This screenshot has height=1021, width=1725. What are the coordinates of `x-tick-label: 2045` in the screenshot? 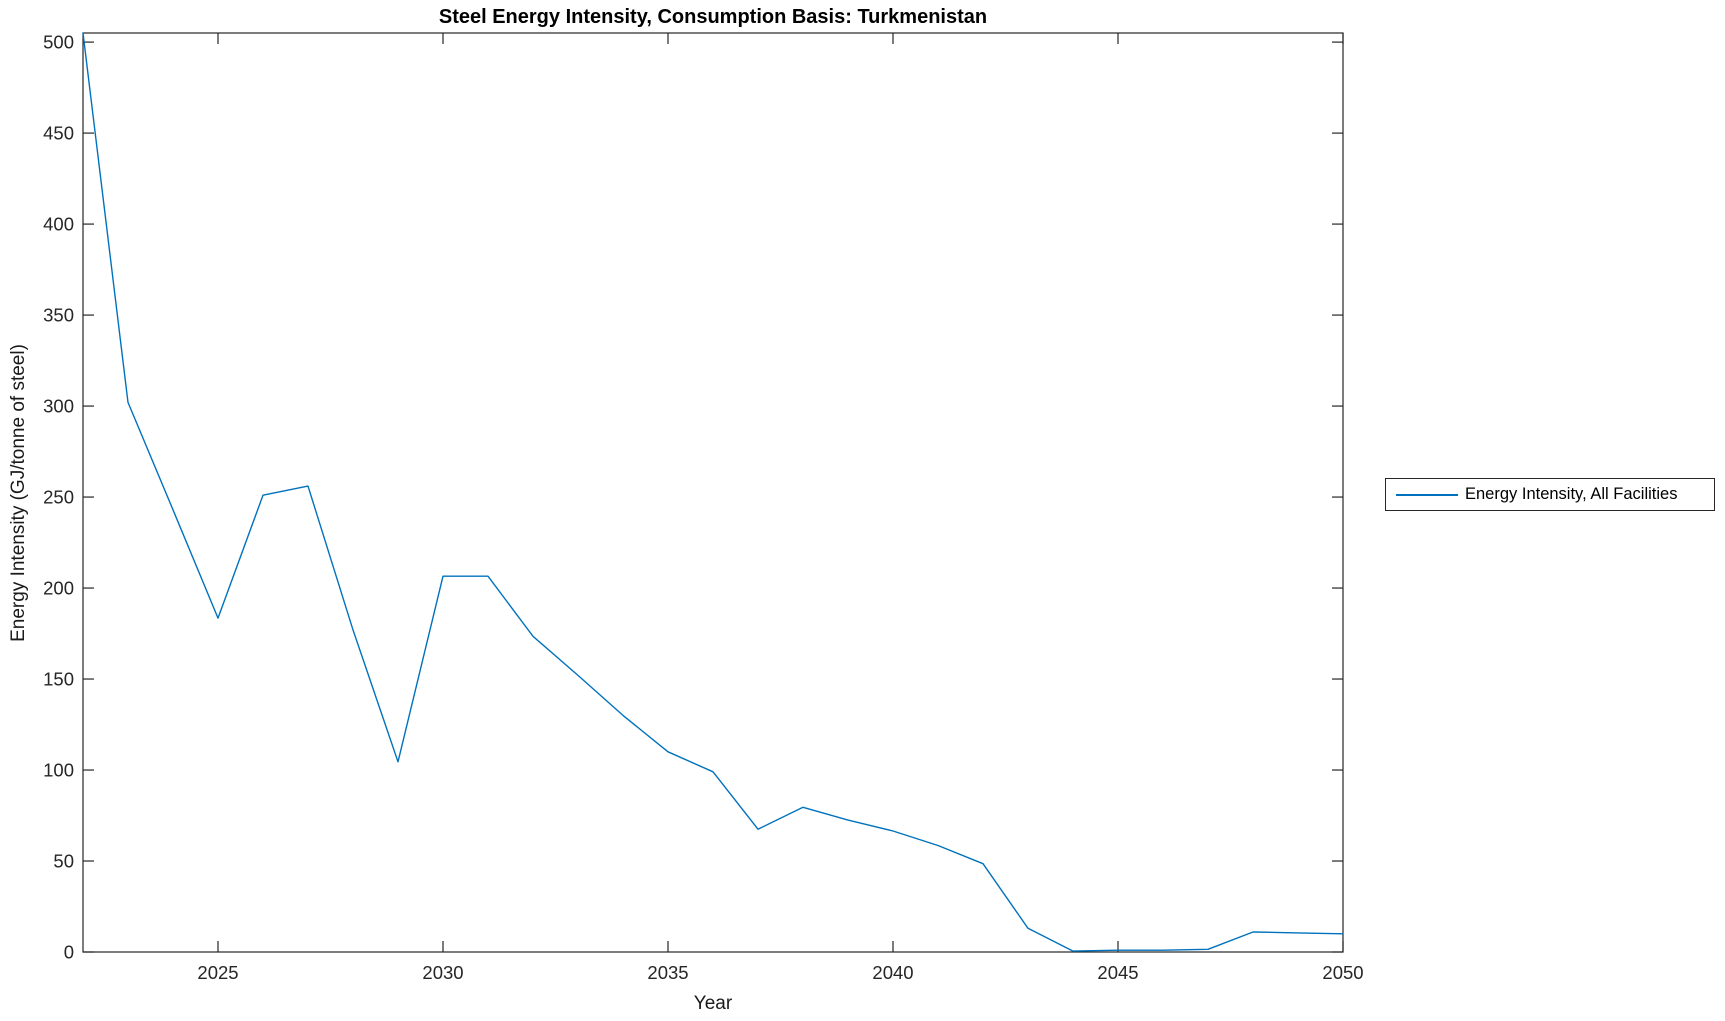 It's located at (1117, 972).